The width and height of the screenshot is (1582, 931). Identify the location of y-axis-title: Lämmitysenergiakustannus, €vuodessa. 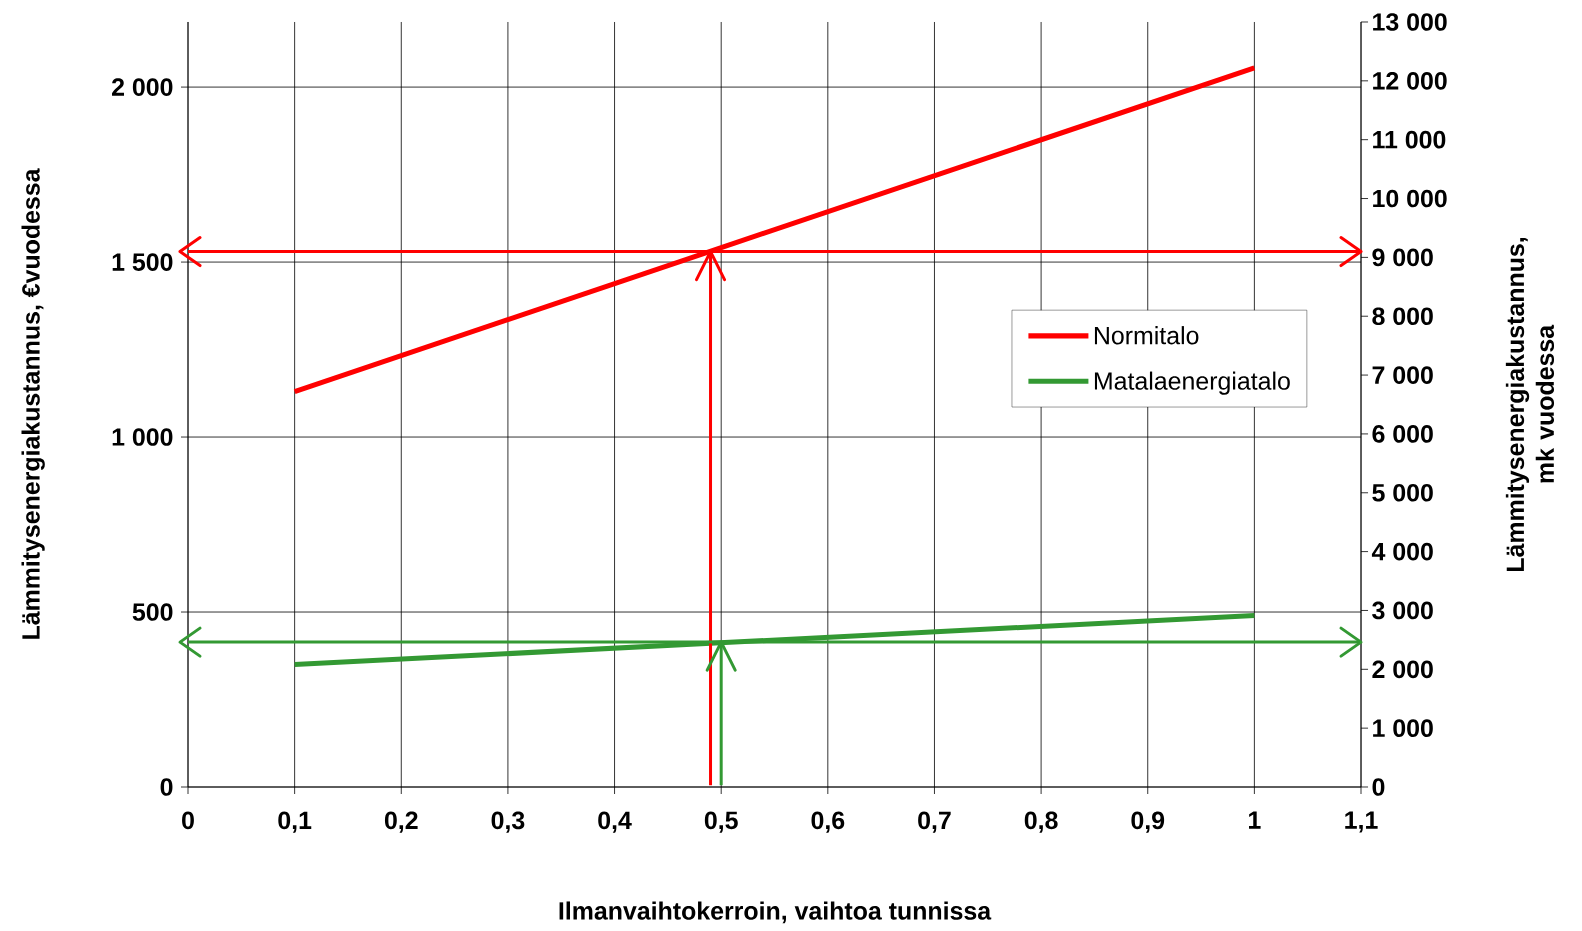
(33, 403).